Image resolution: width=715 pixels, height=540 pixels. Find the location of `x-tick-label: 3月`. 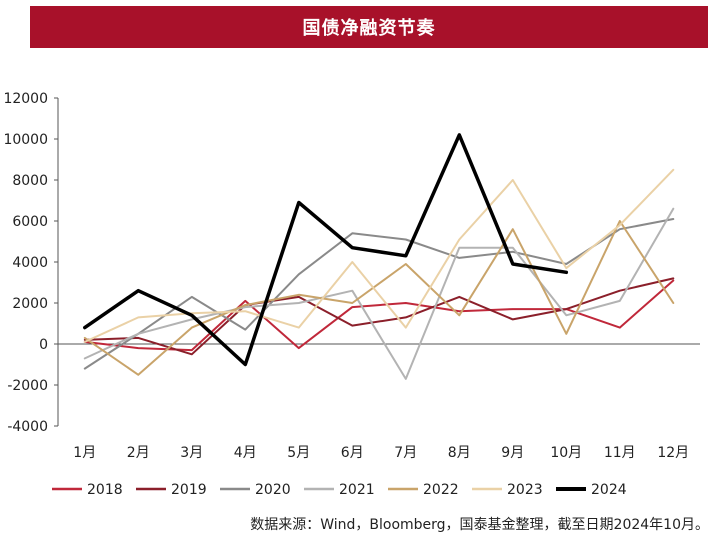

x-tick-label: 3月 is located at coordinates (191, 453).